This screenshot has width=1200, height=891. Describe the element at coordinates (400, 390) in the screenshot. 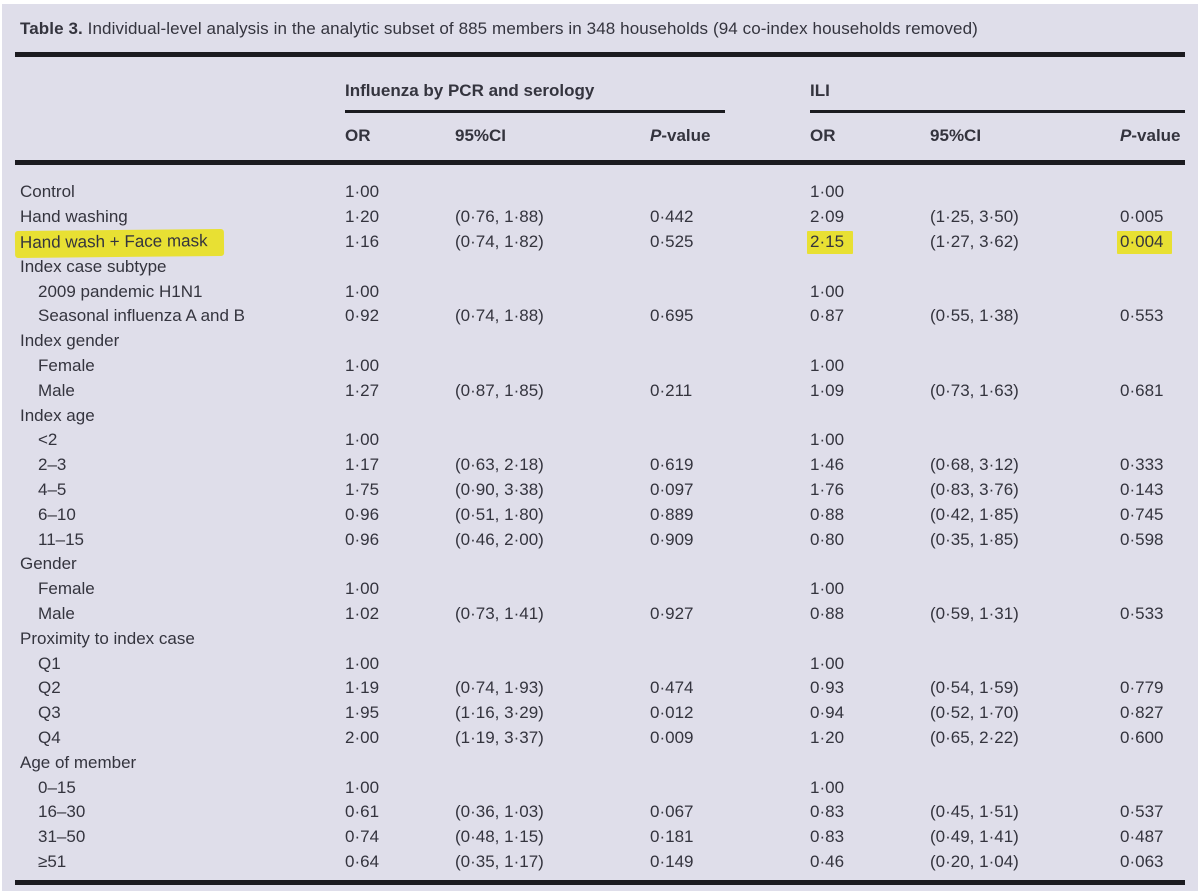

I see `cell-or1: 1·27` at that location.